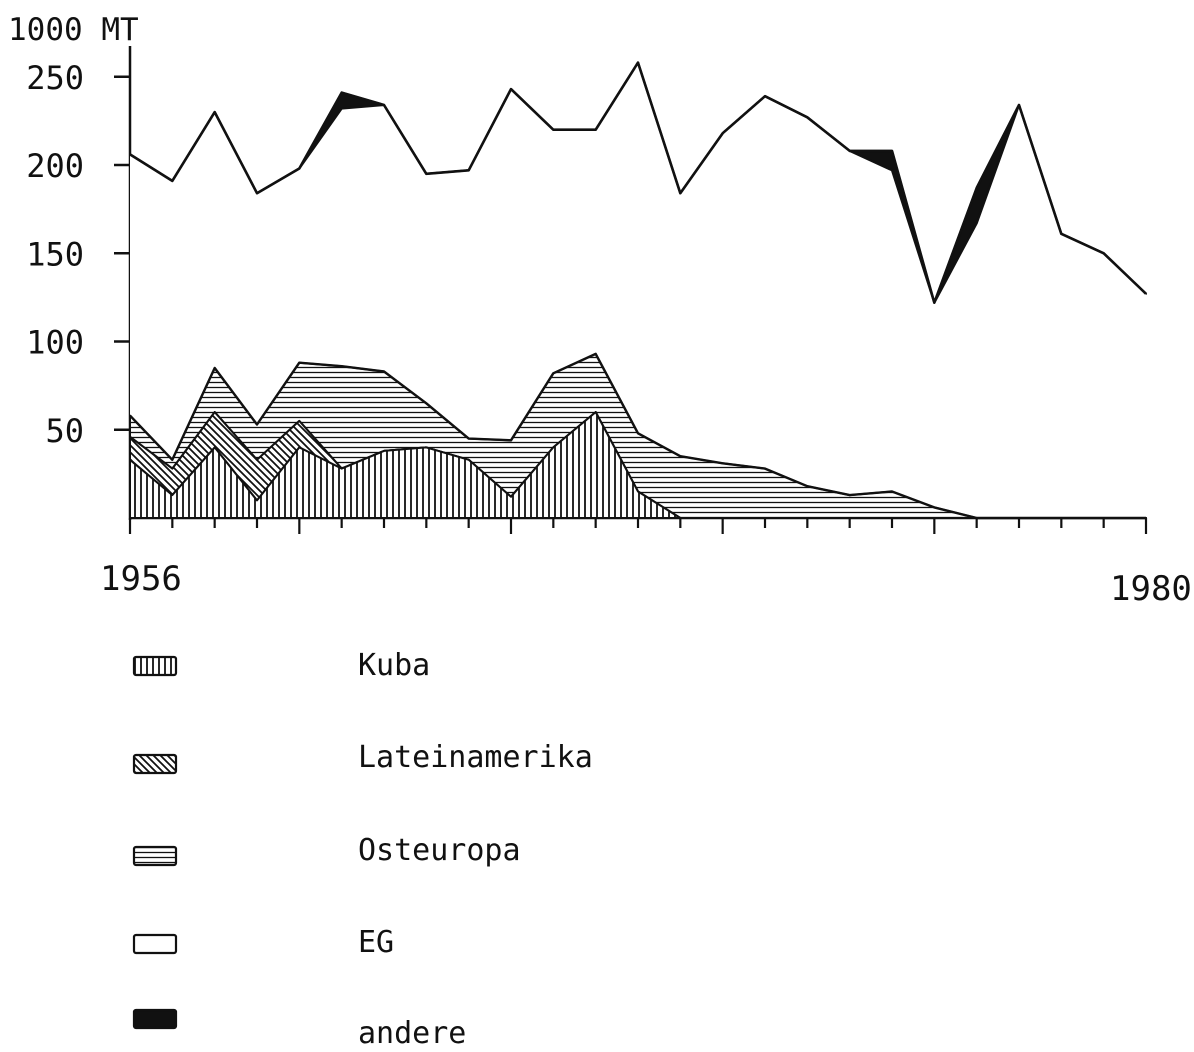 Image resolution: width=1194 pixels, height=1052 pixels. I want to click on x-ticks, so click(638, 526).